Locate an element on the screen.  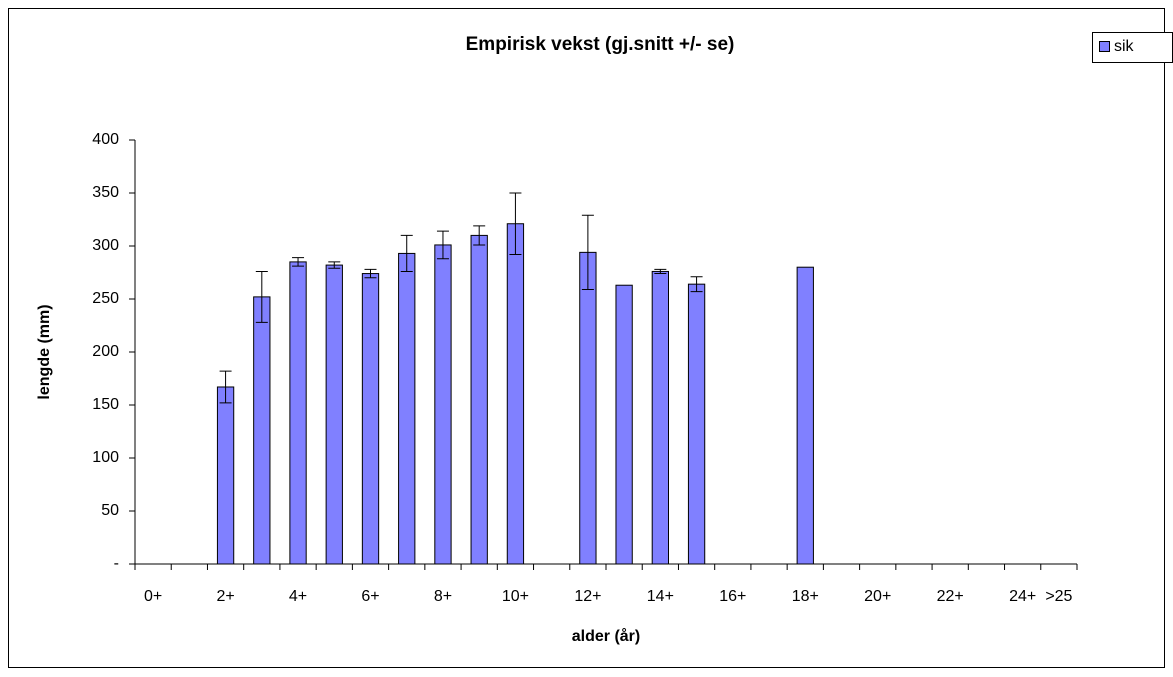
legend-swatch is located at coordinates (1104, 46).